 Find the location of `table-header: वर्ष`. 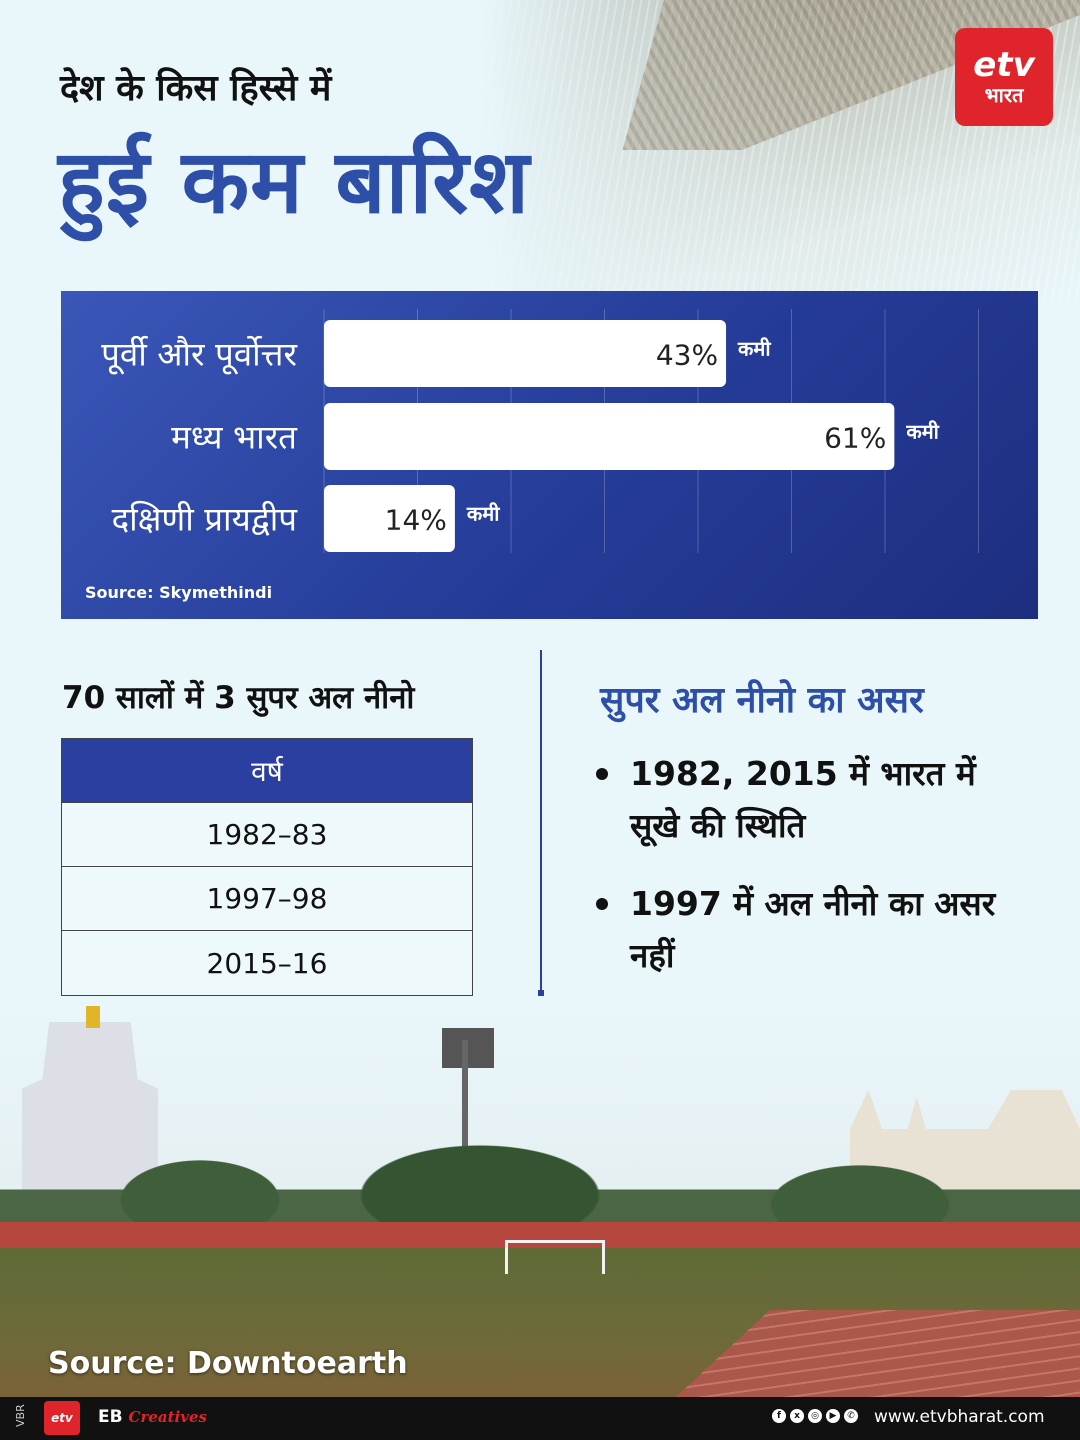

table-header: वर्ष is located at coordinates (267, 771).